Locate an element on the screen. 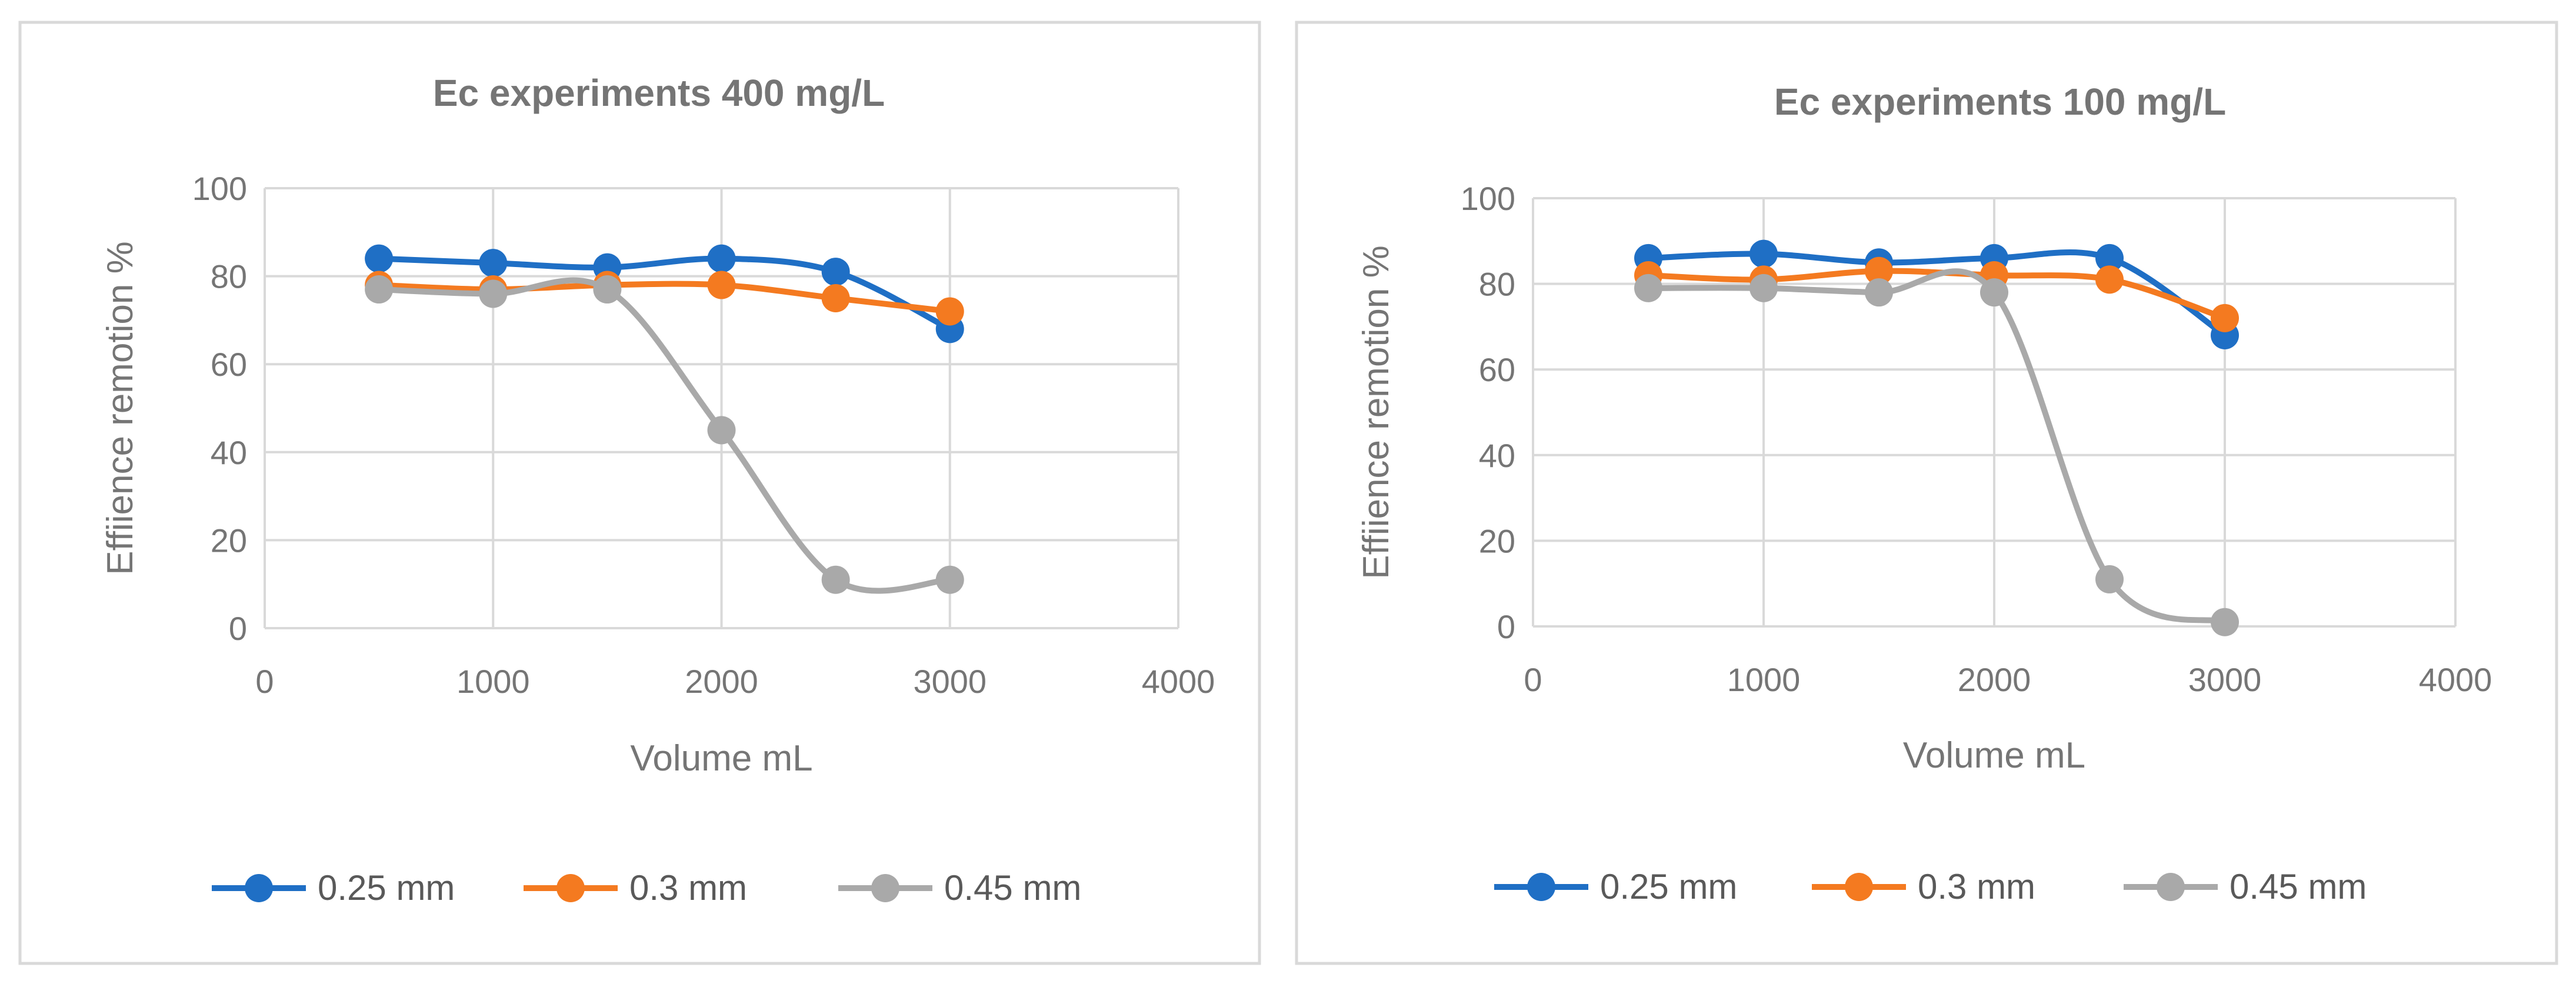 The width and height of the screenshot is (2576, 984). series-line is located at coordinates (664, 298).